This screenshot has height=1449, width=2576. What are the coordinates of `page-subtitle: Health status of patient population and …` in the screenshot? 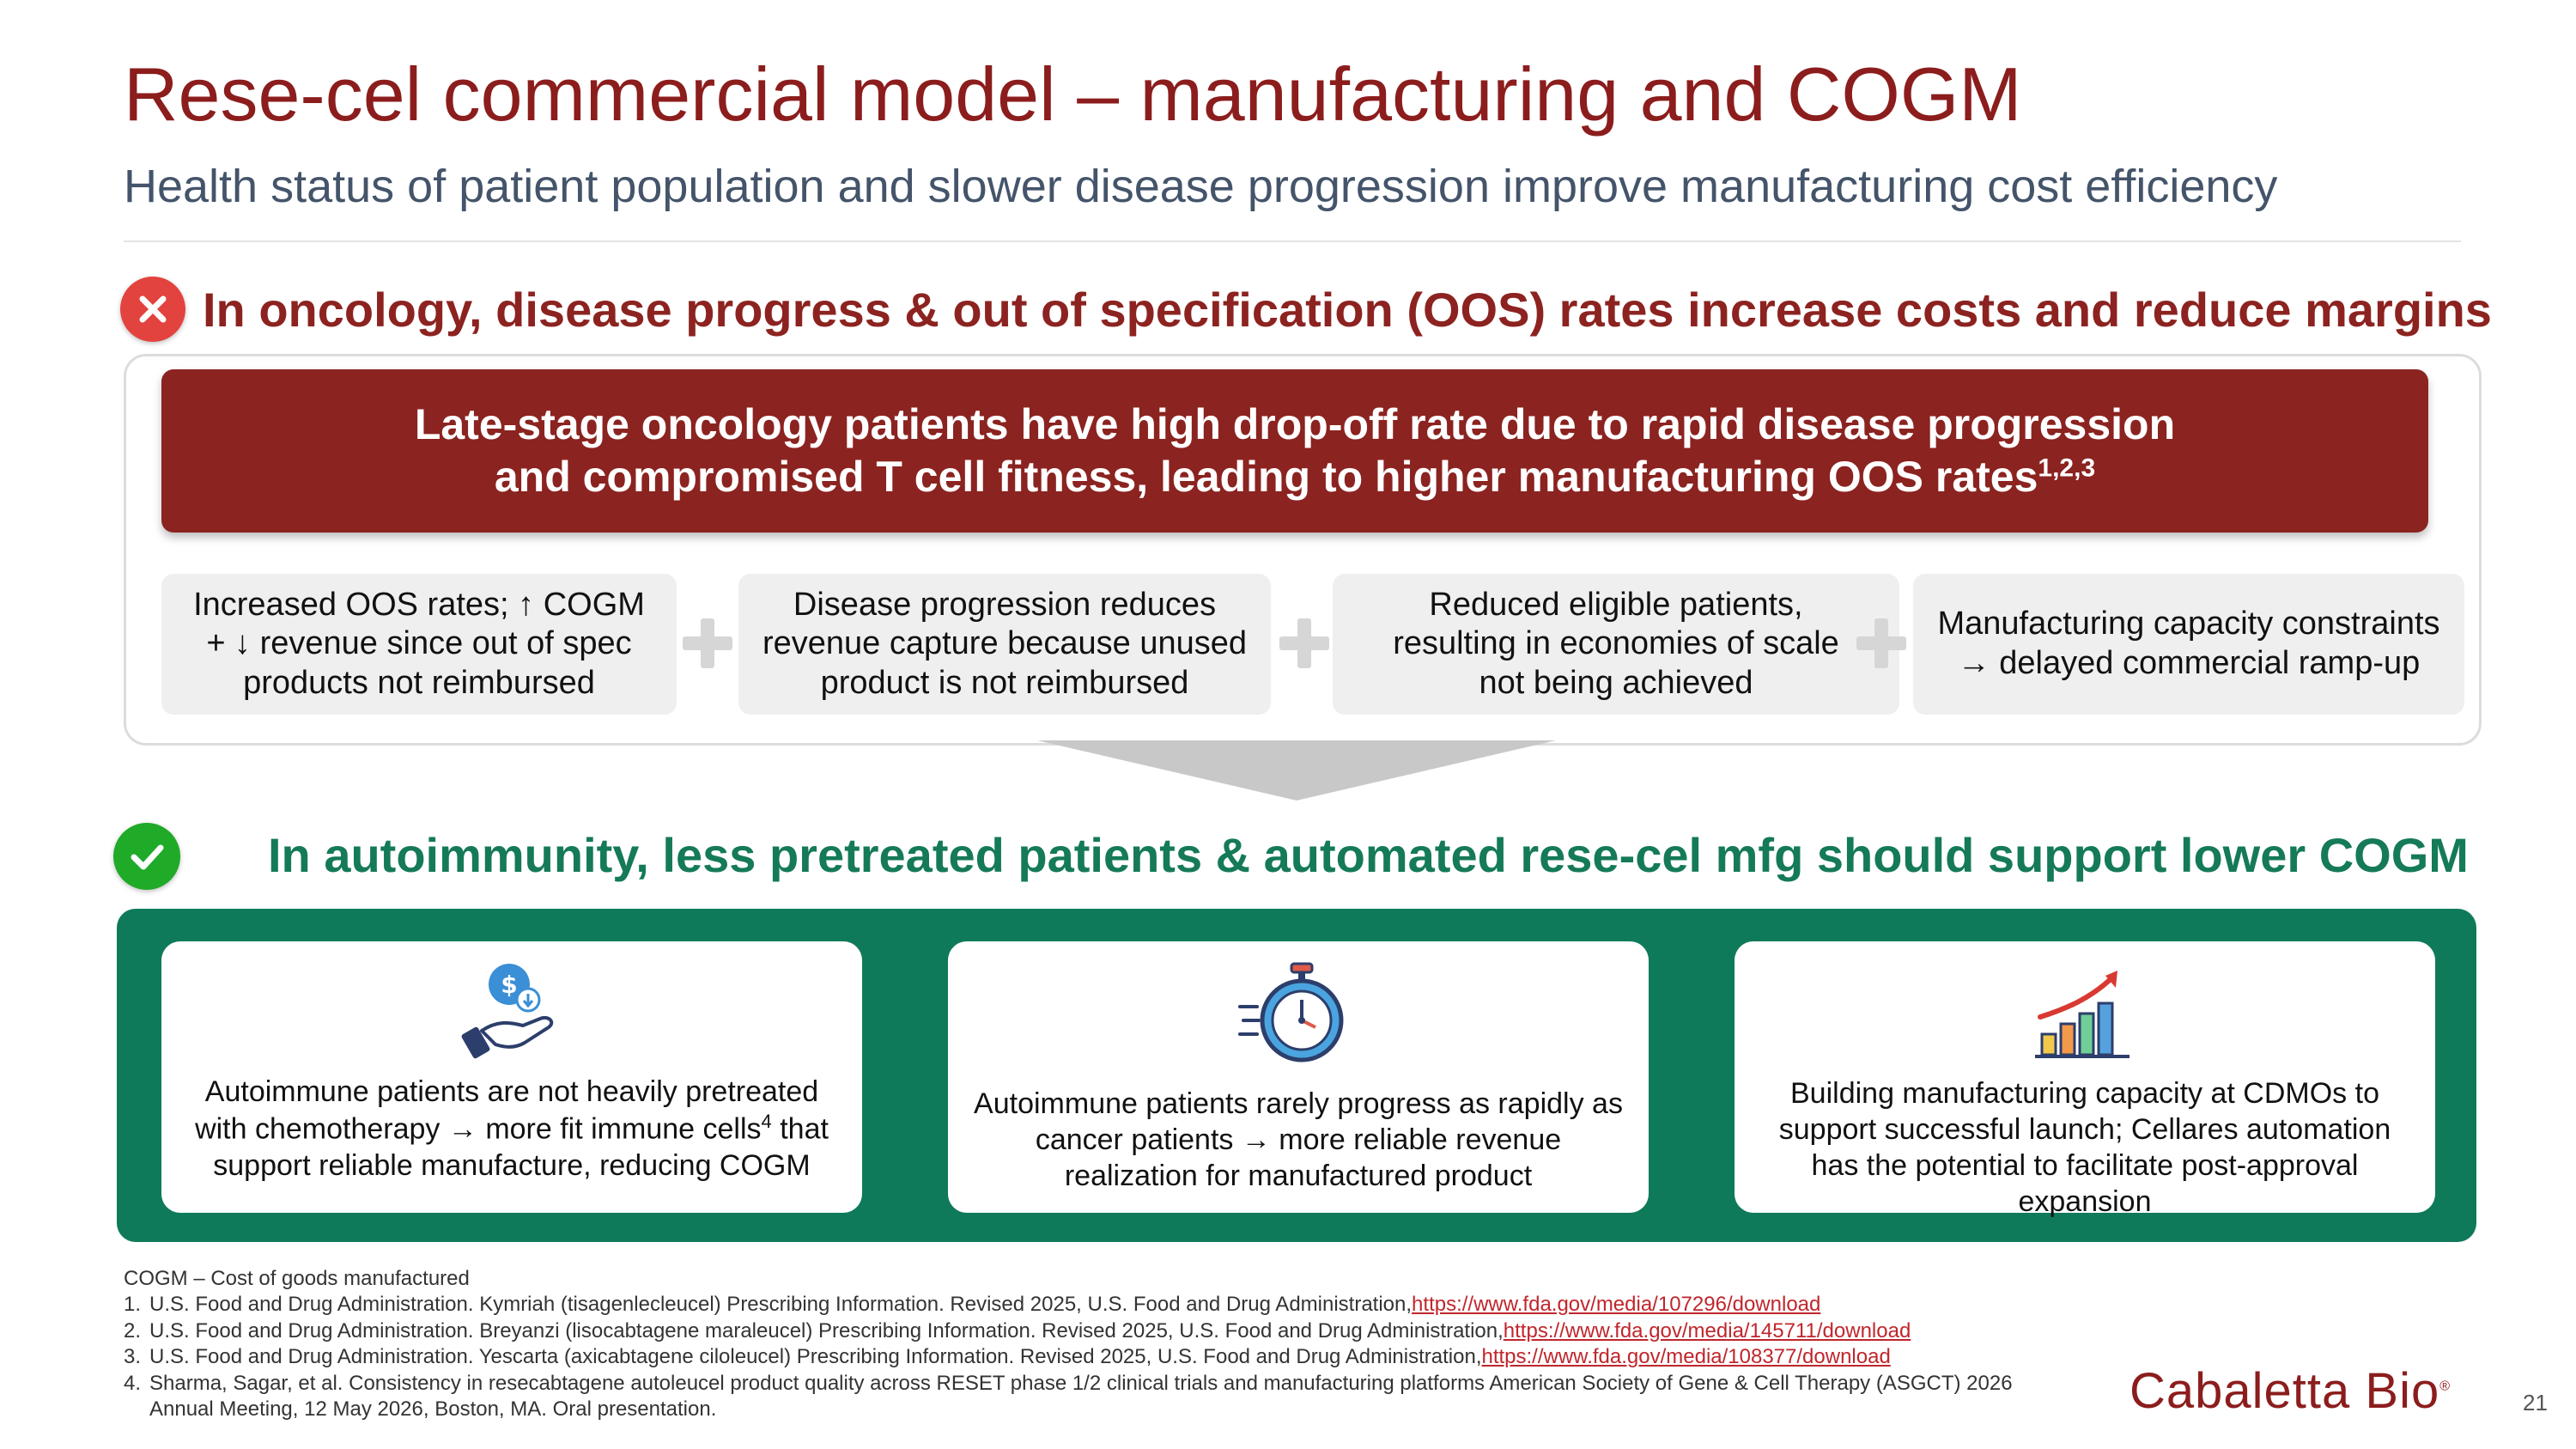 It's located at (1201, 186).